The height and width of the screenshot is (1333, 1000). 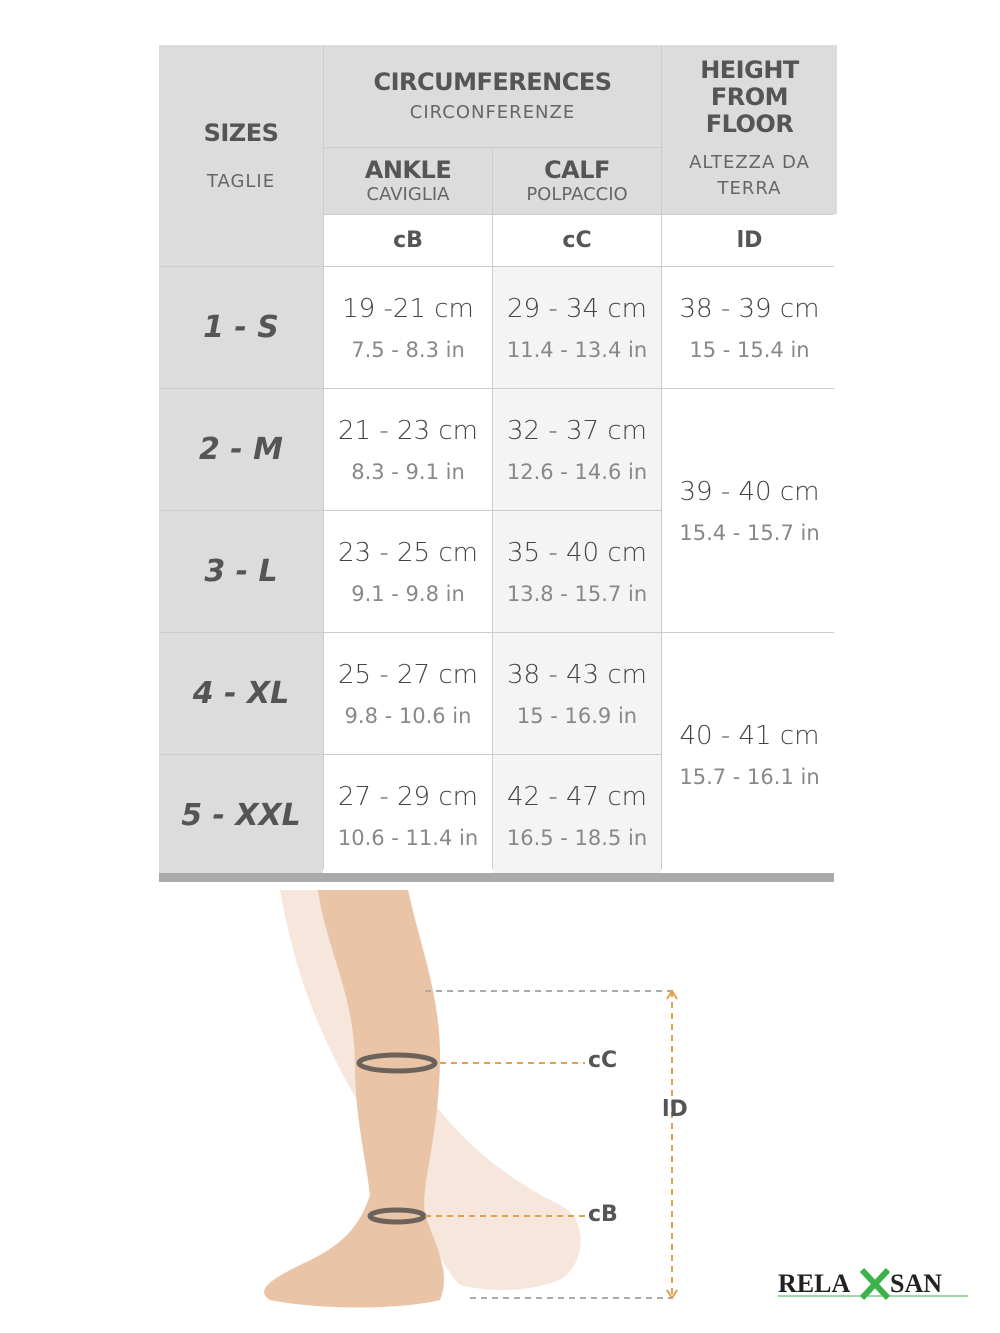 What do you see at coordinates (577, 837) in the screenshot?
I see `calf-in: 16.5 - 18.5 in` at bounding box center [577, 837].